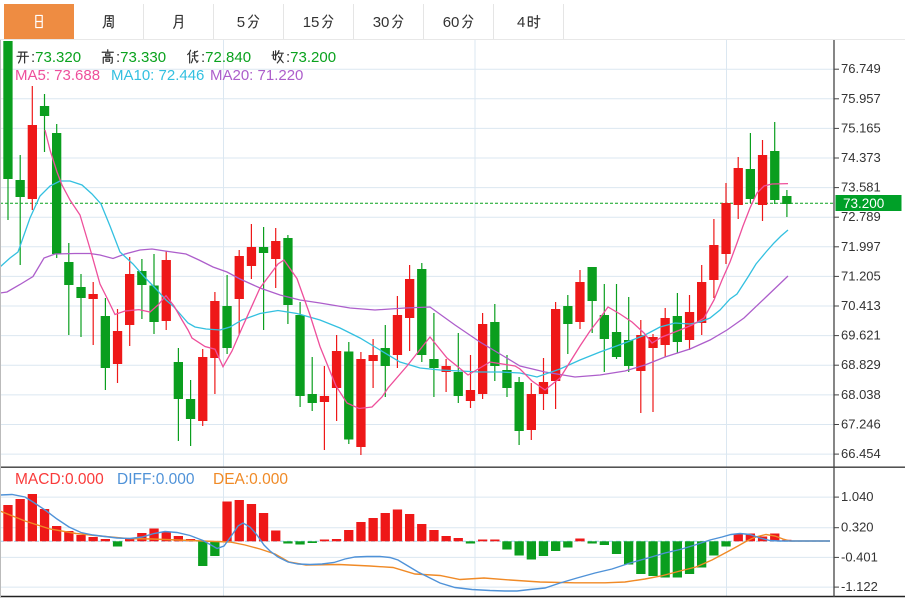 The width and height of the screenshot is (905, 599). Describe the element at coordinates (311, 22) in the screenshot. I see `svg-text: 15` at that location.